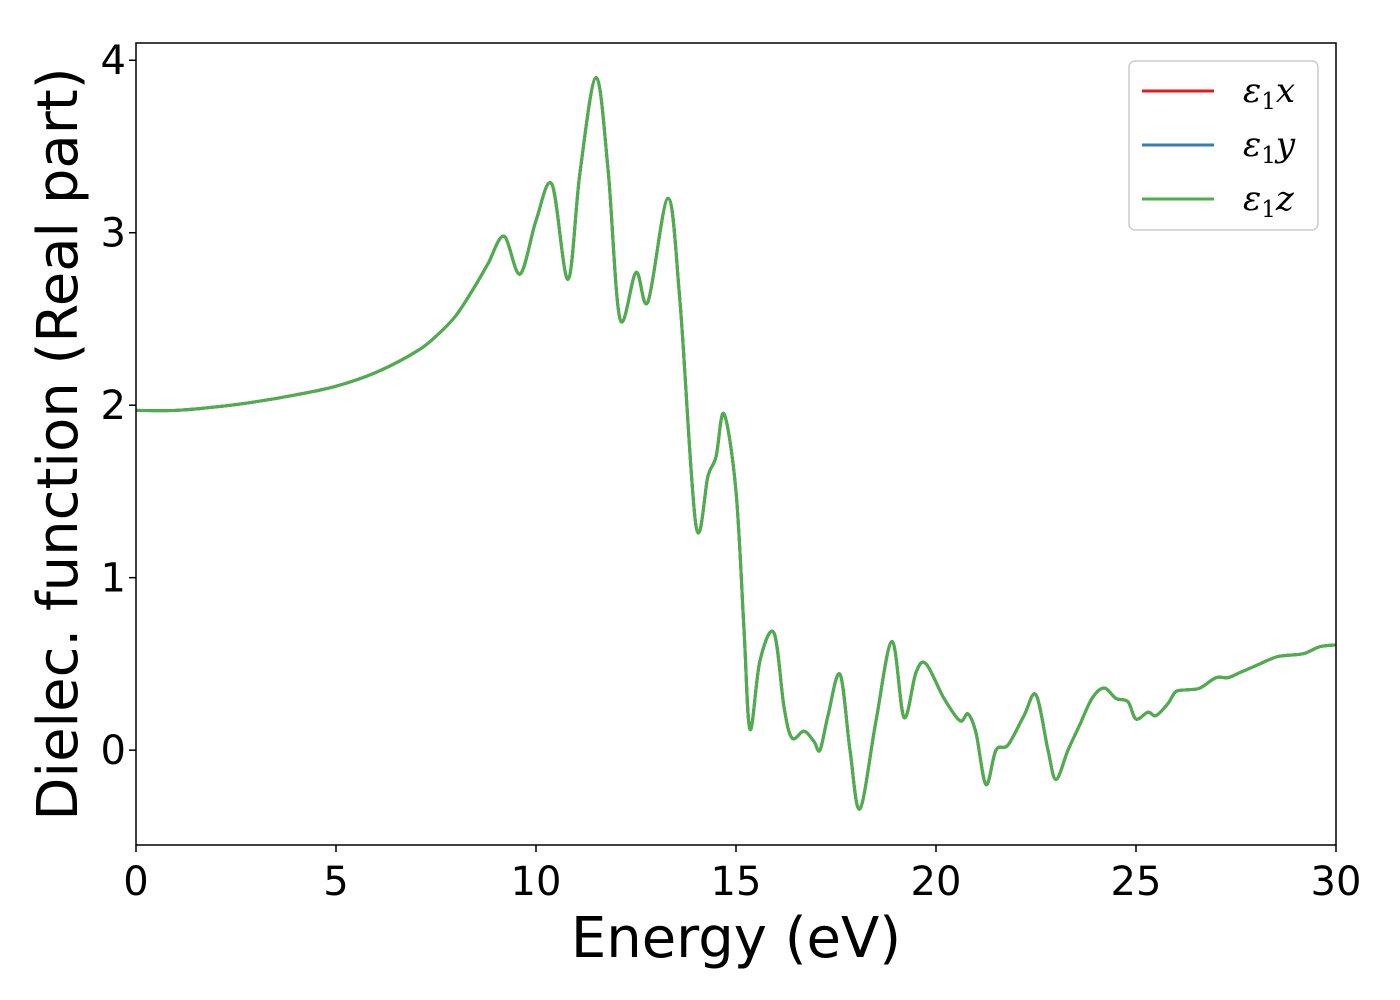 This screenshot has width=1400, height=1000. Describe the element at coordinates (1269, 147) in the screenshot. I see `legend-label-y: ε1y` at that location.